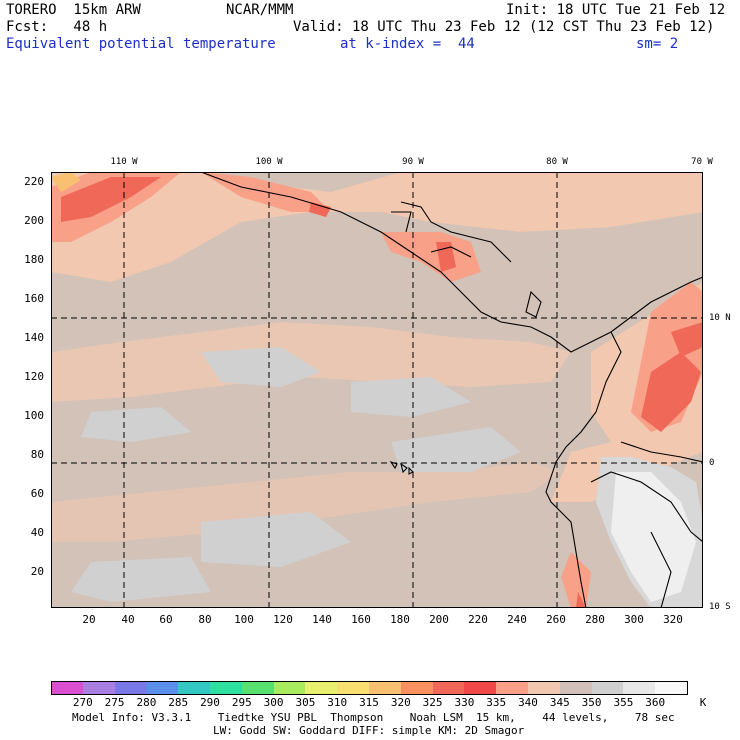  What do you see at coordinates (124, 162) in the screenshot?
I see `lon-label-110w: 110 W` at bounding box center [124, 162].